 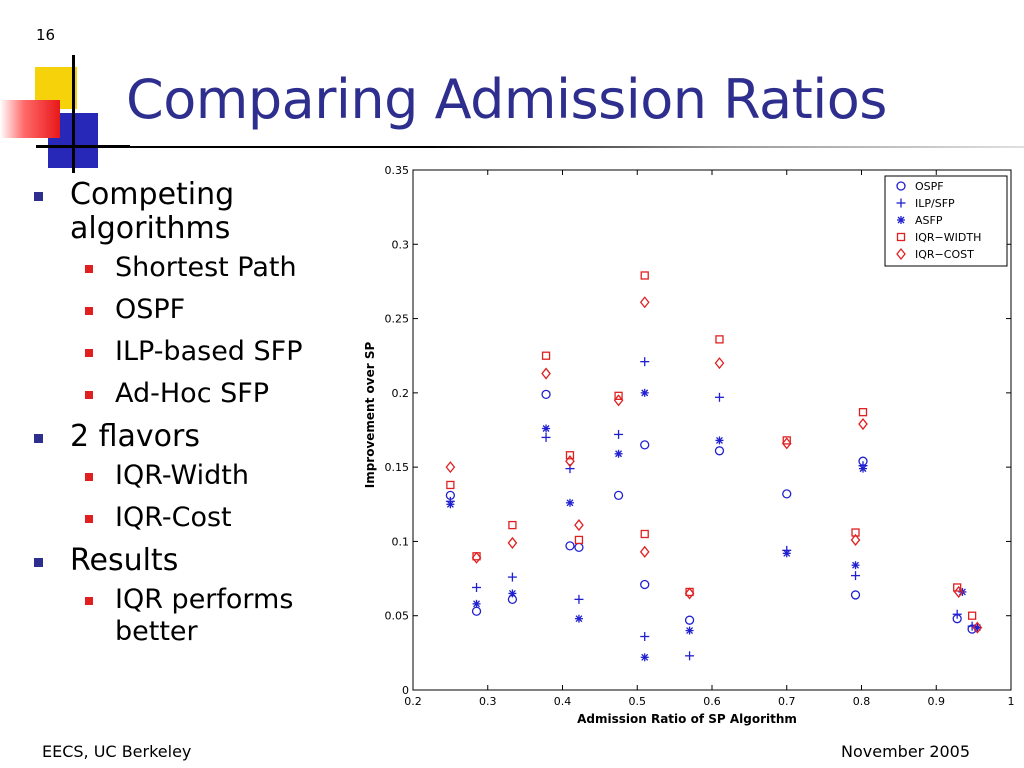 I want to click on sub-bullet-item: ILP-based SFP, so click(x=195, y=352).